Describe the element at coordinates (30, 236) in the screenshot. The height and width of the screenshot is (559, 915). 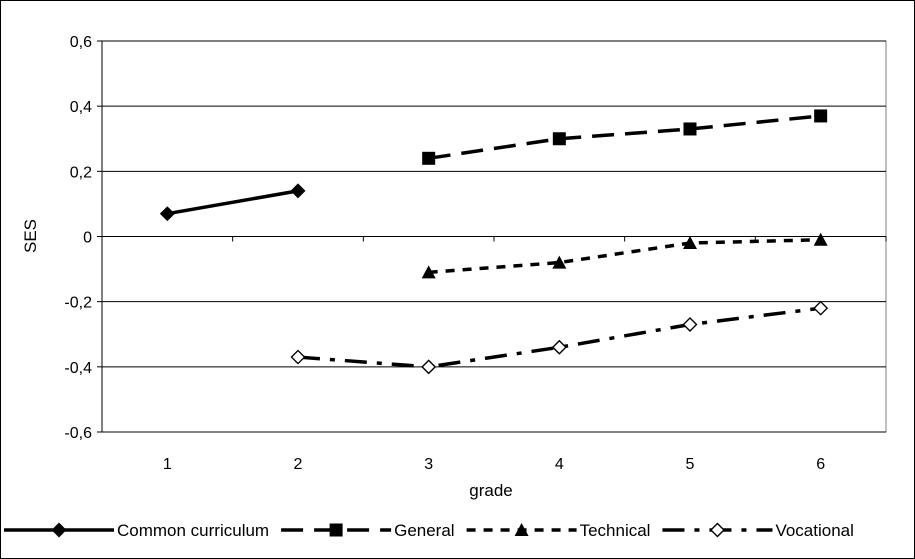
I see `y-axis-label: SES` at that location.